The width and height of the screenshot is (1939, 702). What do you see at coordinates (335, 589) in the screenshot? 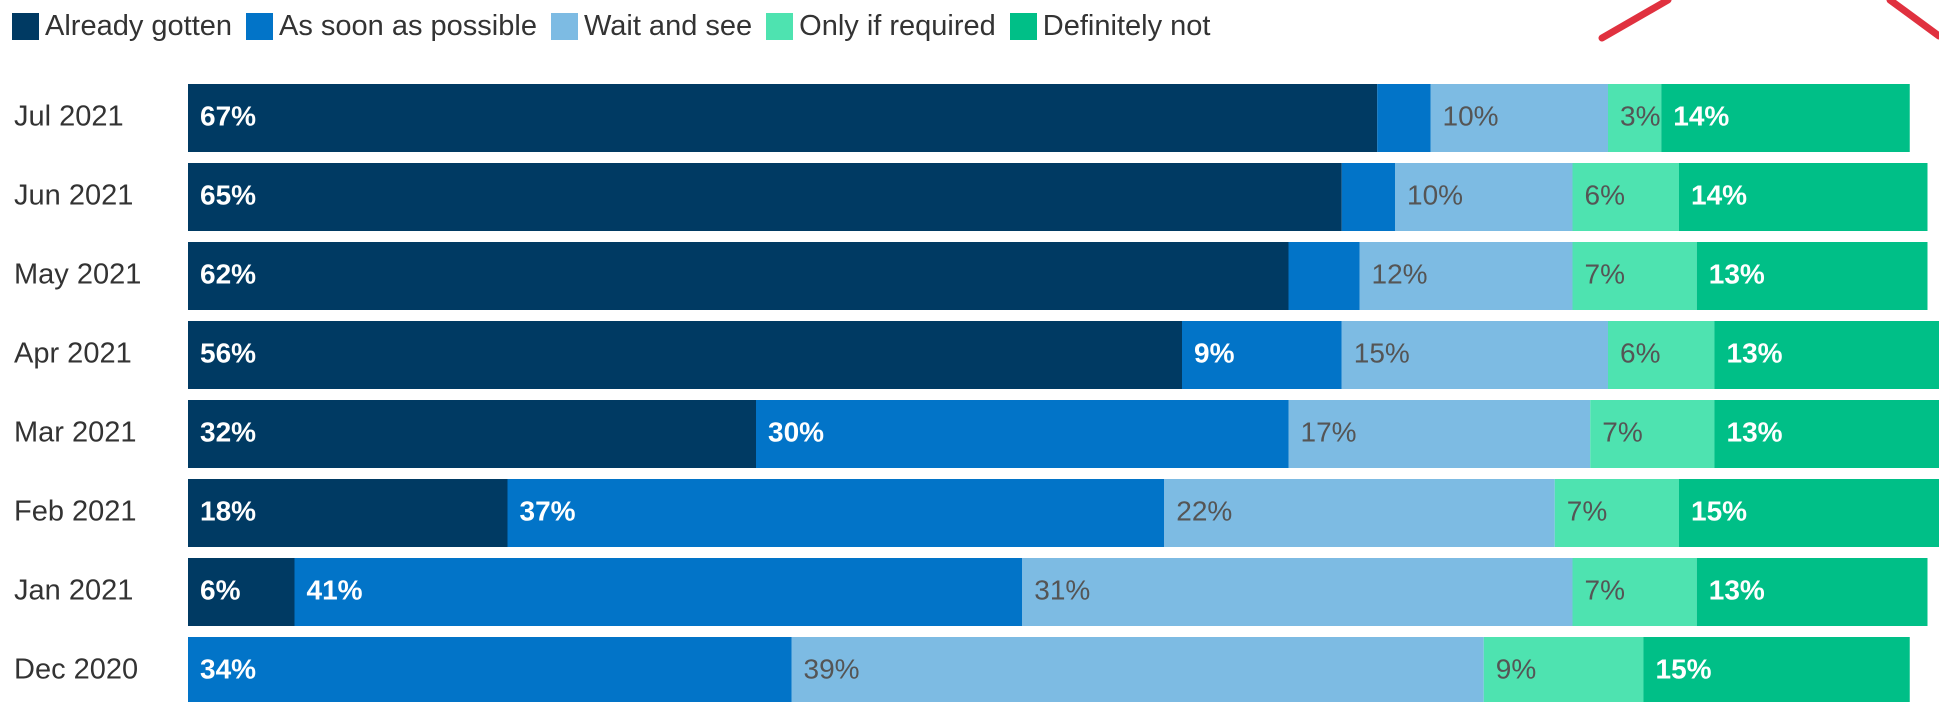
I see `data-label: 41%` at bounding box center [335, 589].